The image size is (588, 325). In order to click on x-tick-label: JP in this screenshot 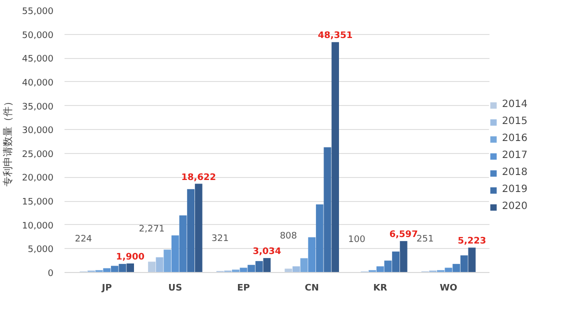, I will do `click(106, 289)`.